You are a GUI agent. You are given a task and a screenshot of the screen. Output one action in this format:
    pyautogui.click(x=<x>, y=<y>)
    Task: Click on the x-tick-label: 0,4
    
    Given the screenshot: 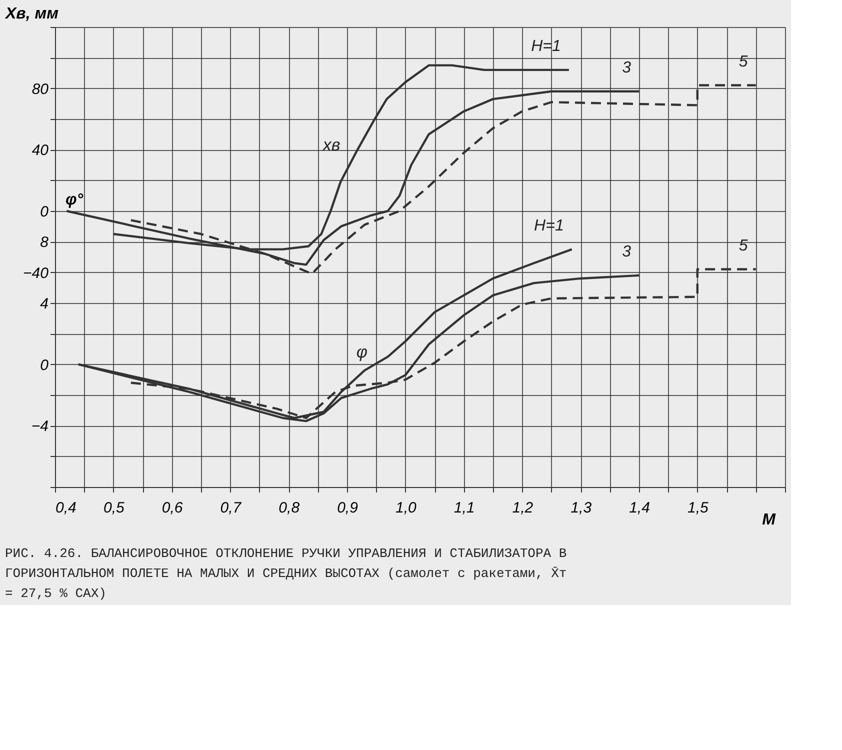 What is the action you would take?
    pyautogui.click(x=66, y=508)
    